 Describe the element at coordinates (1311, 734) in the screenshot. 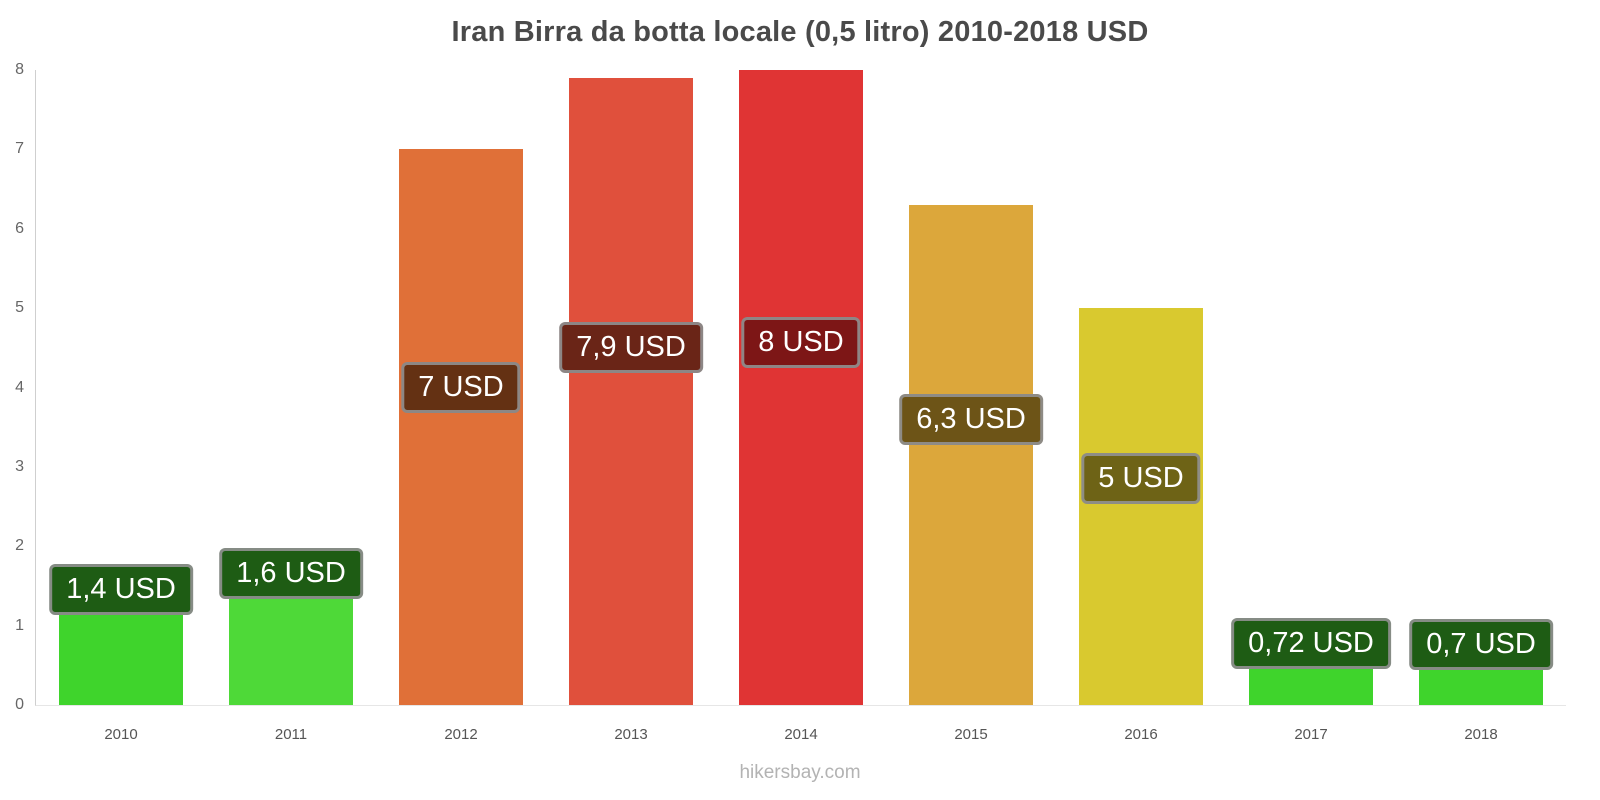

I see `x-axis-label-2017: 2017` at that location.